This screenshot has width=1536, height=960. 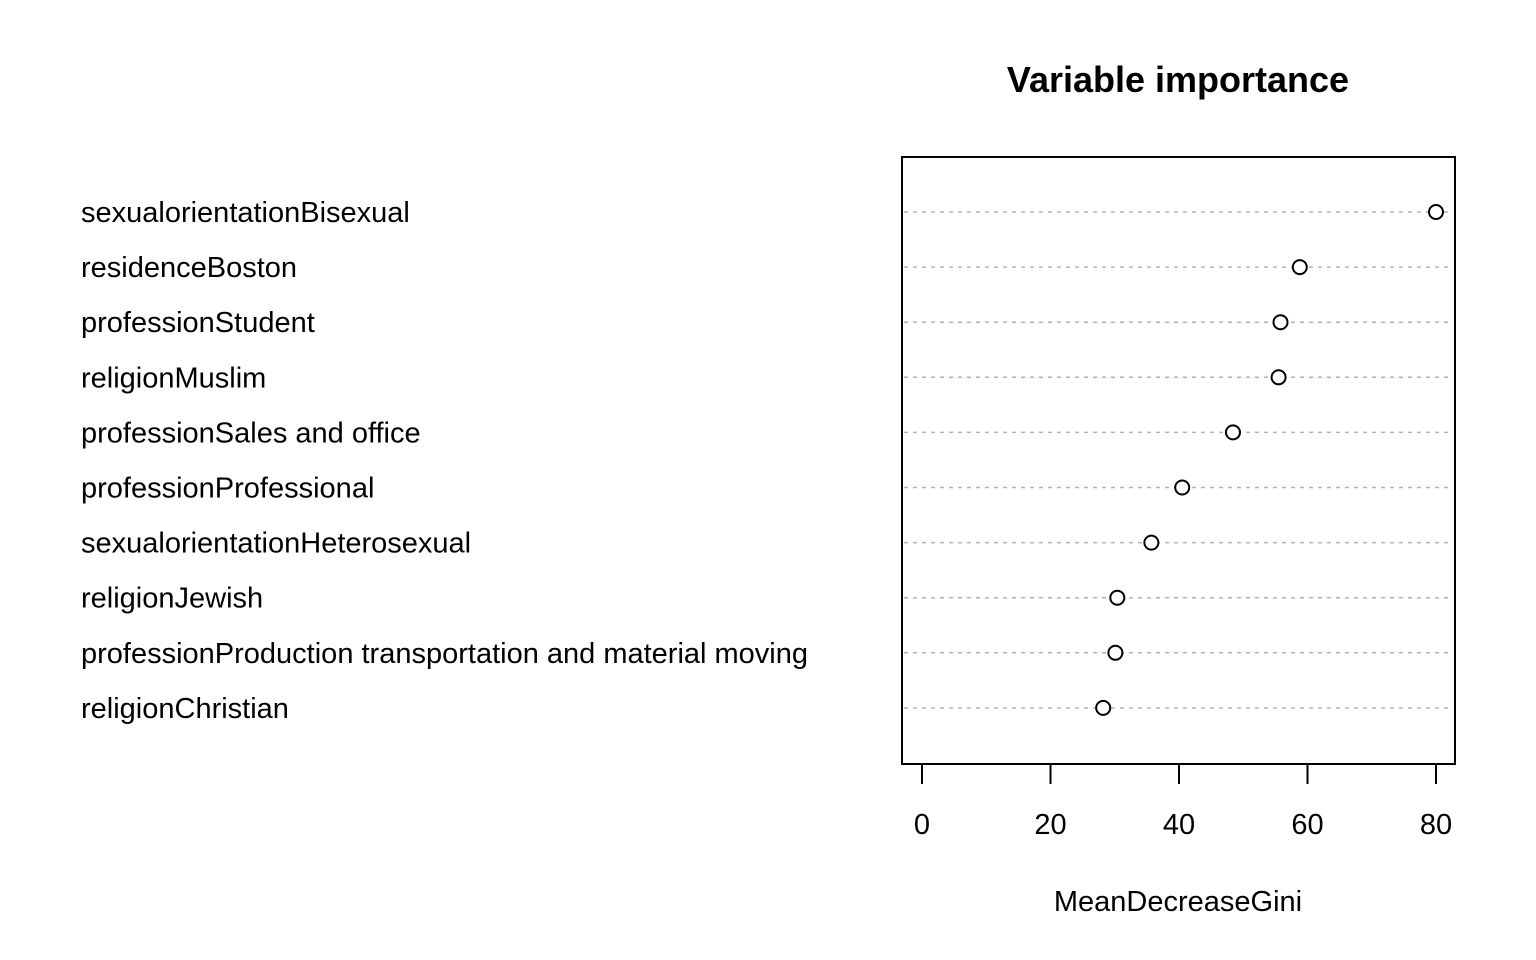 I want to click on variable-label: professionProfessional, so click(x=227, y=489).